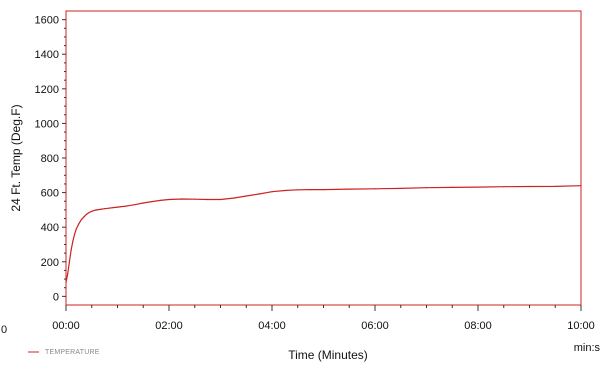 Image resolution: width=606 pixels, height=369 pixels. I want to click on y-axis-title: 24 Ft. Temp (Deg.F), so click(16, 157).